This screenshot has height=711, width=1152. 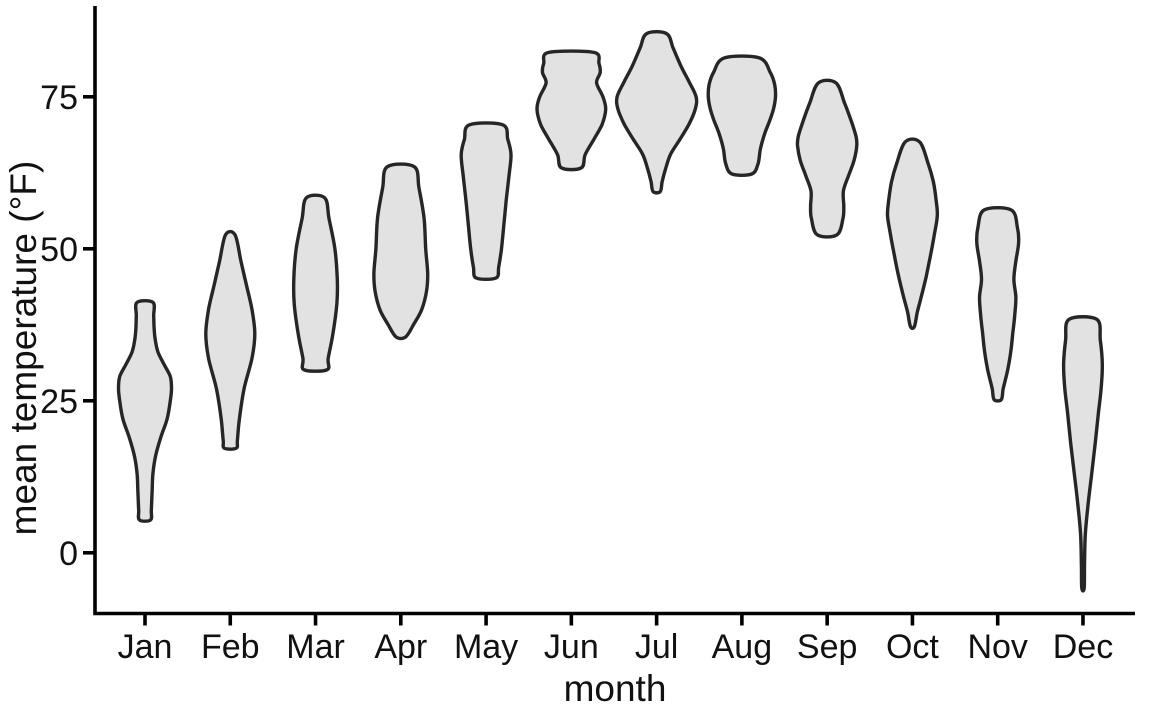 I want to click on x-axis-title: month, so click(x=615, y=688).